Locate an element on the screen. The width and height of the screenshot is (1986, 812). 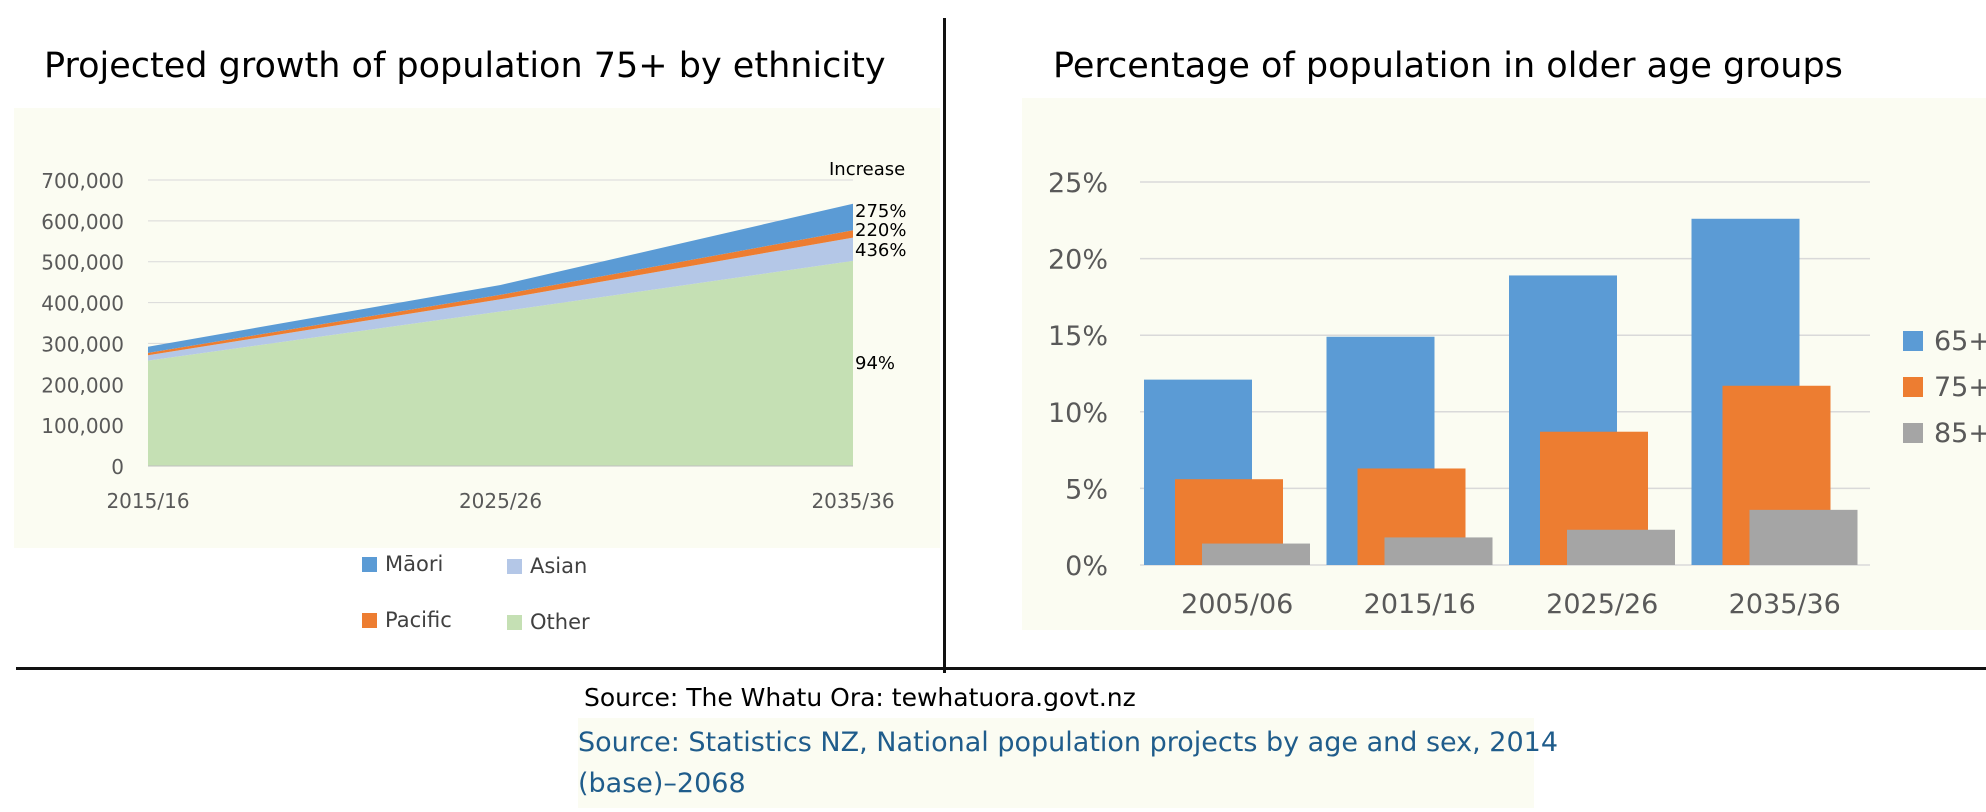
area-series-asian is located at coordinates (500, 299).